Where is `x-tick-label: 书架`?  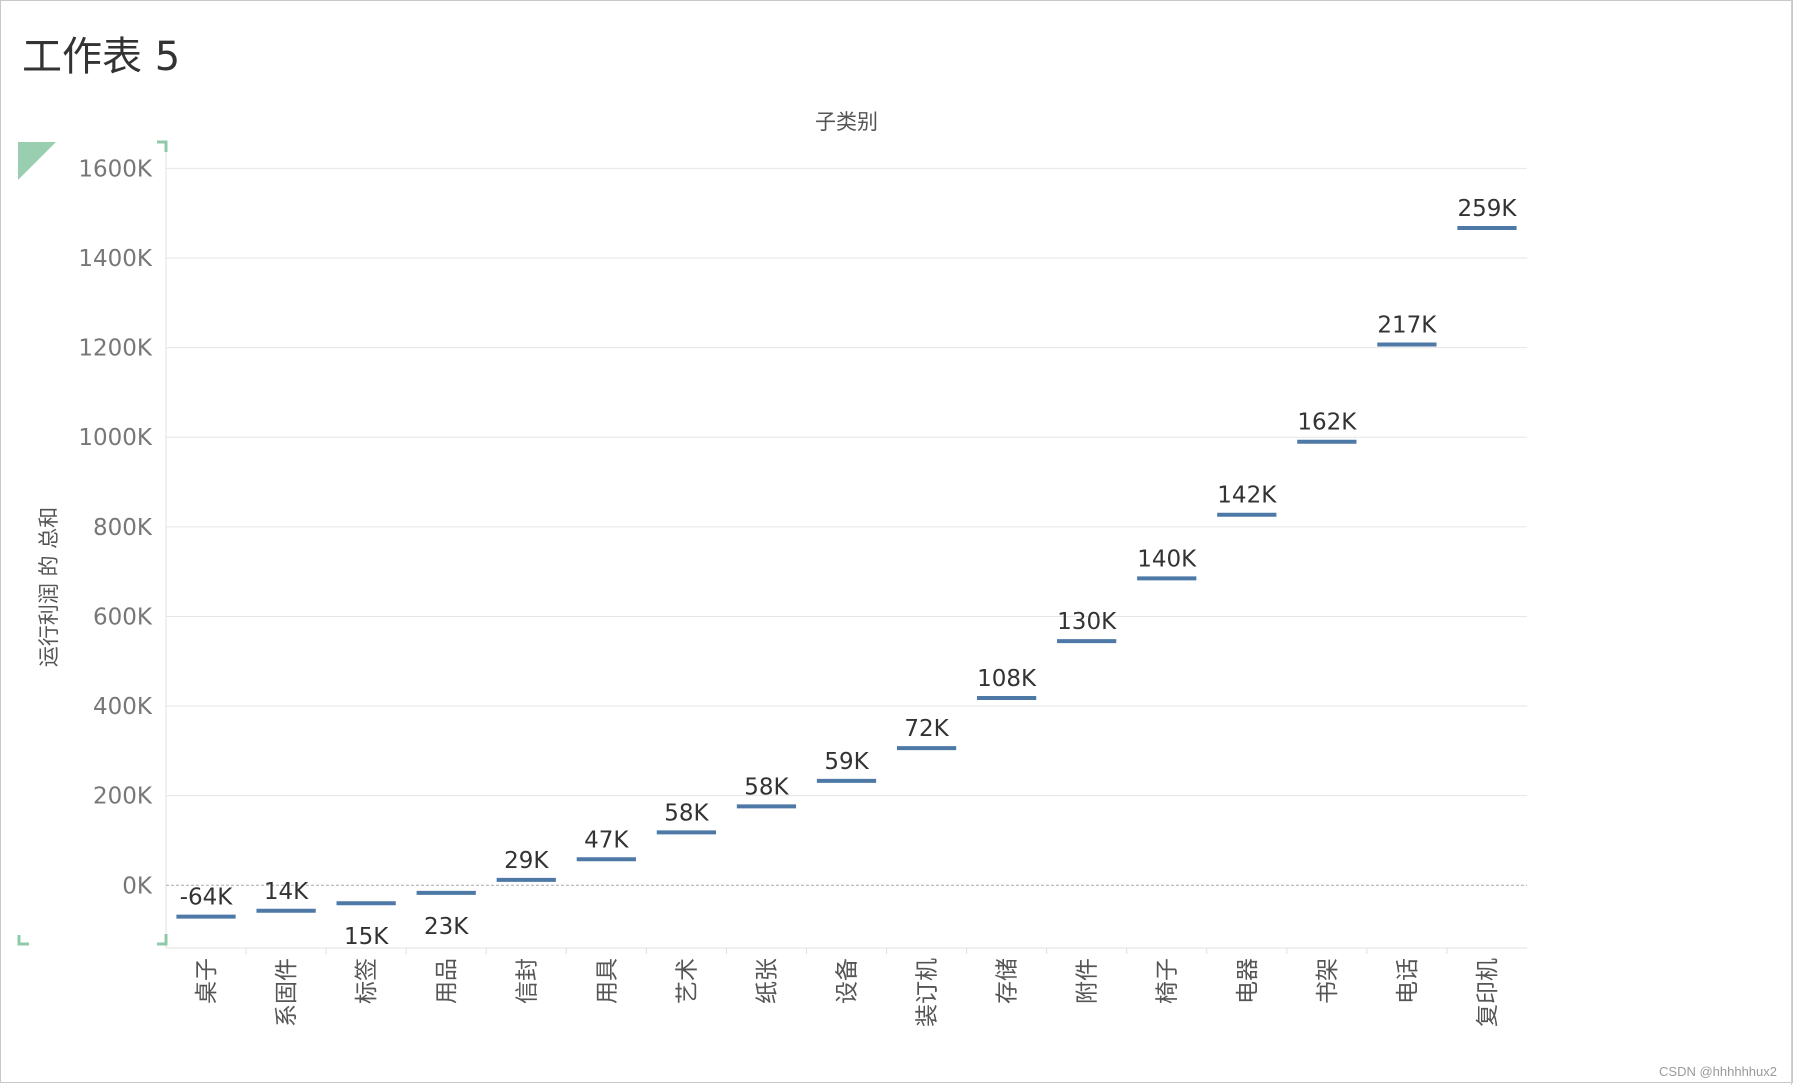
x-tick-label: 书架 is located at coordinates (1328, 981).